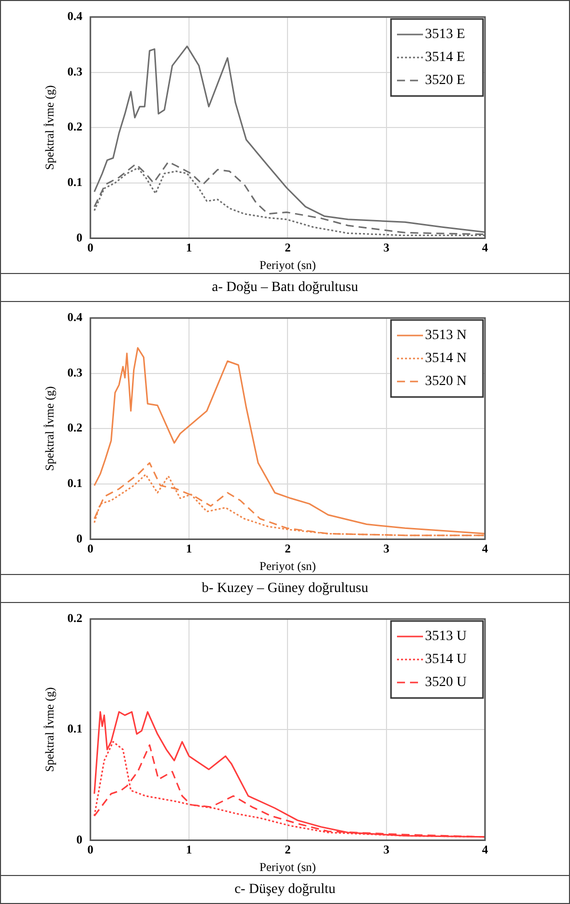 Image resolution: width=570 pixels, height=904 pixels. I want to click on text: c- Düşey doğrultu, so click(285, 889).